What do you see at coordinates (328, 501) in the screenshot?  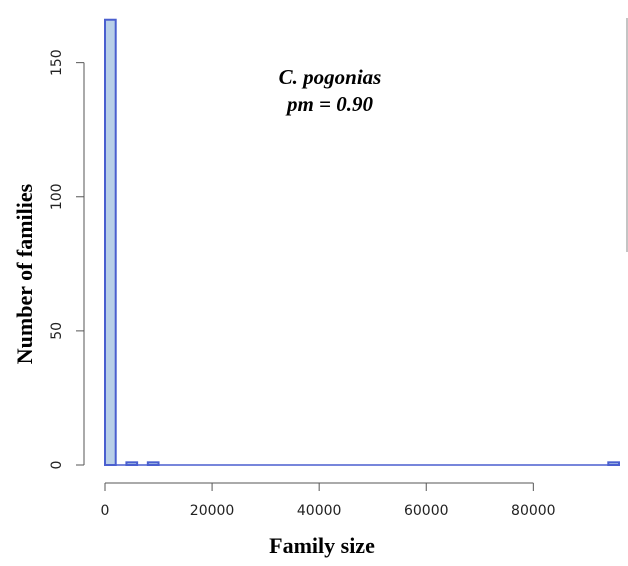 I see `x-axis-ticks: 0 20000 40000 60000 80000` at bounding box center [328, 501].